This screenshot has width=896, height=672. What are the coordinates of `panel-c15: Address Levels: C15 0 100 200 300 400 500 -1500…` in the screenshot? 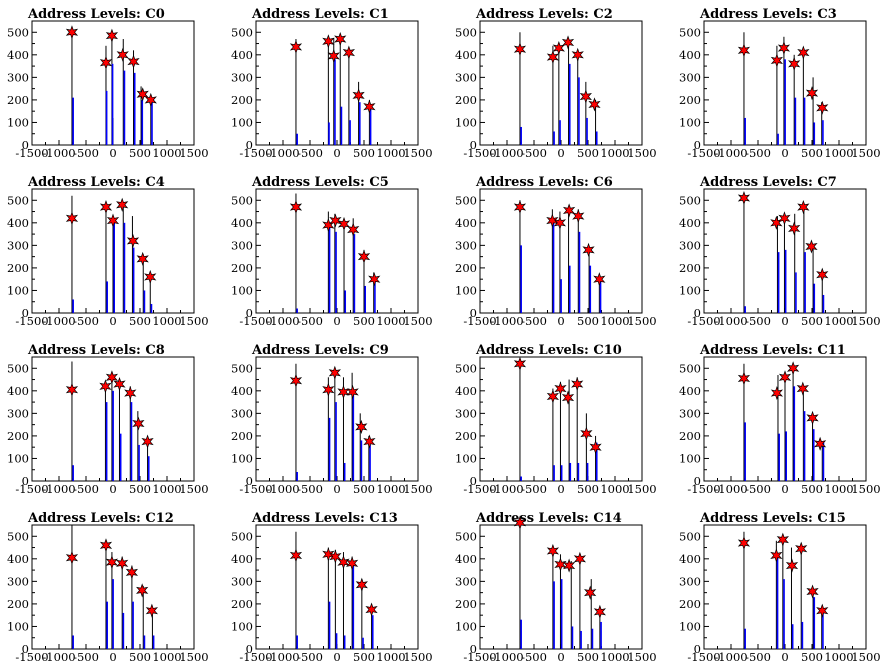 It's located at (780, 587).